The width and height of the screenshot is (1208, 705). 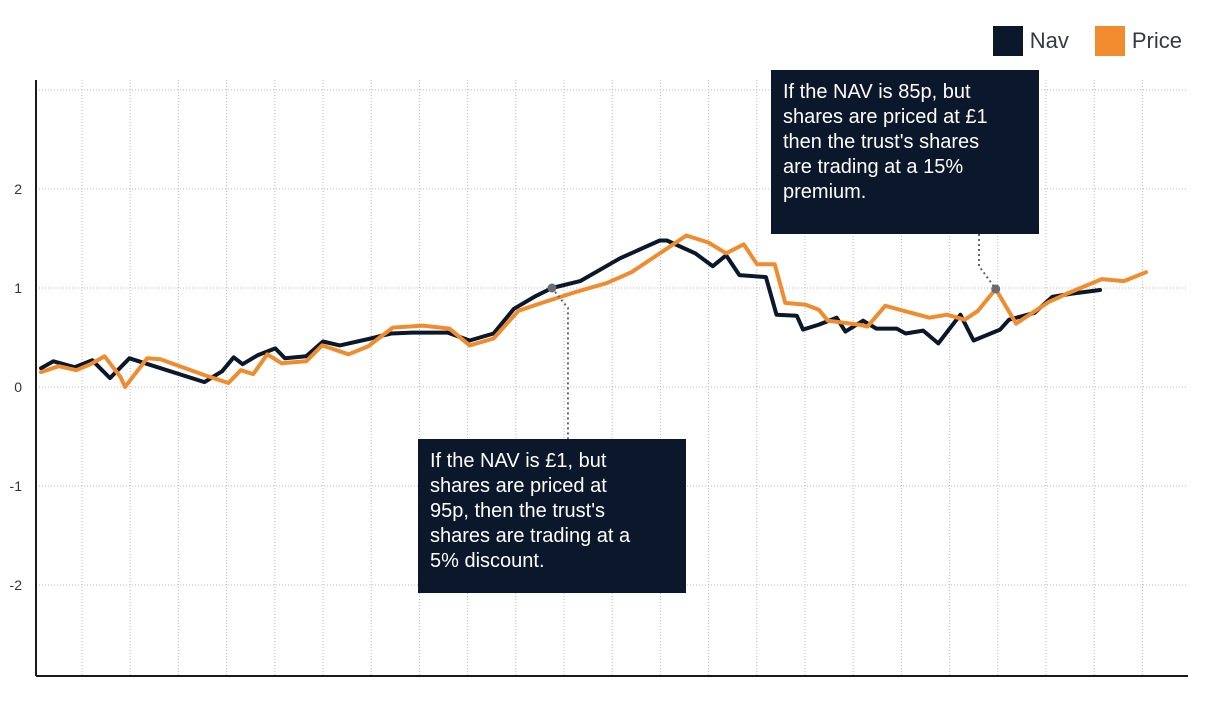 I want to click on legend-swatch-nav, so click(x=1007, y=41).